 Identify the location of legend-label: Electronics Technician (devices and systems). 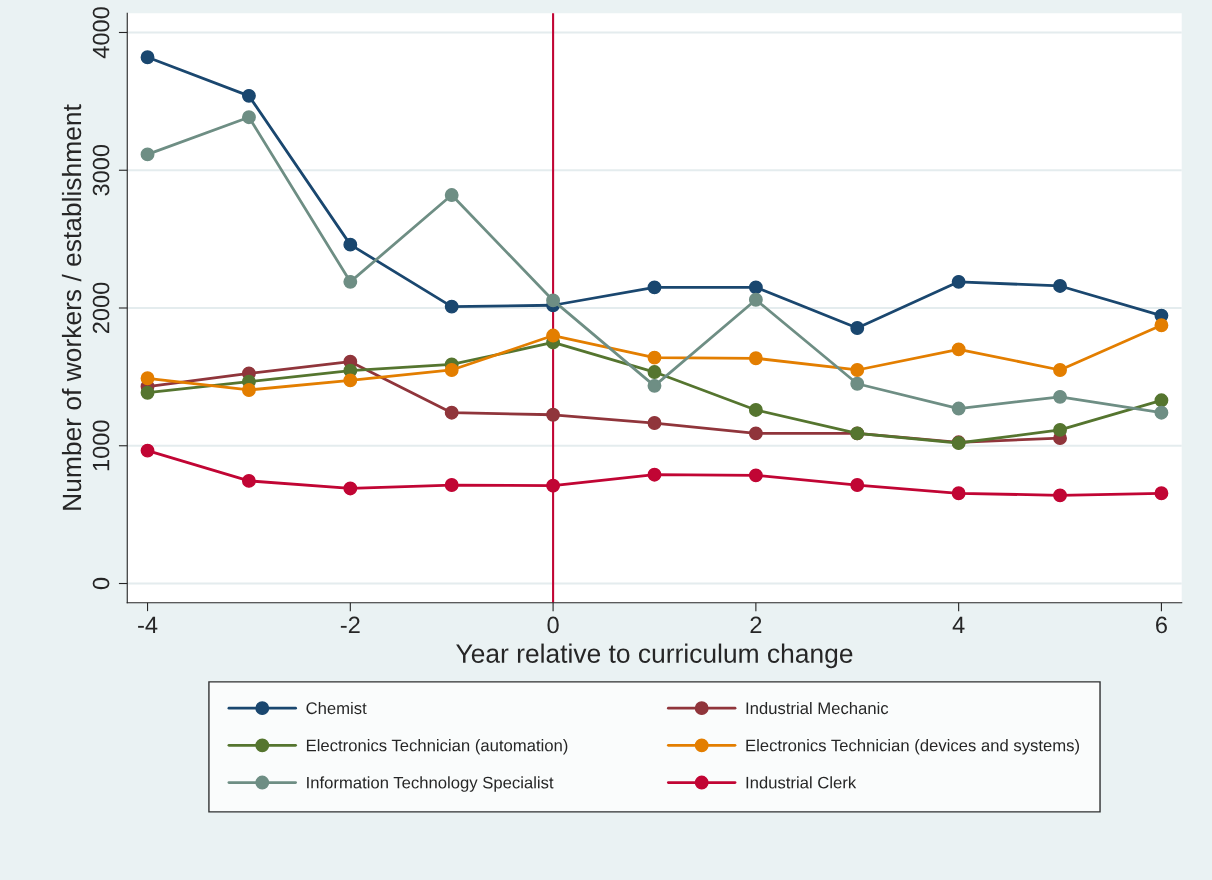
(913, 747).